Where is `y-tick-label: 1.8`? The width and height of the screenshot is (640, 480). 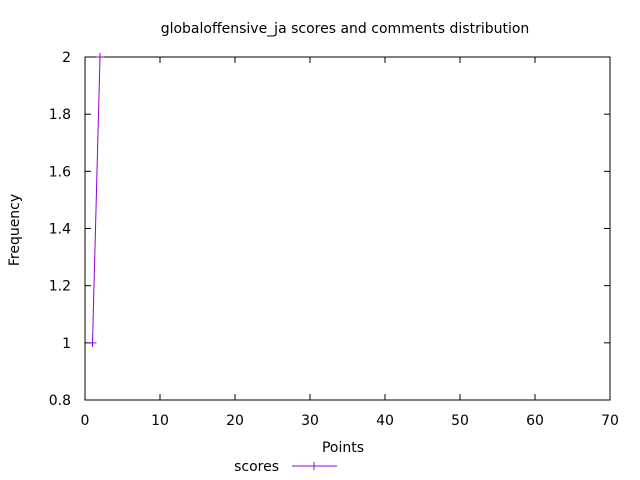 y-tick-label: 1.8 is located at coordinates (60, 115).